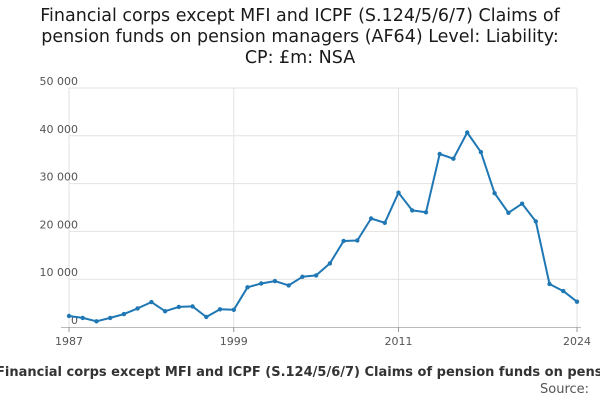  Describe the element at coordinates (577, 341) in the screenshot. I see `x-tick-label: 2024` at that location.